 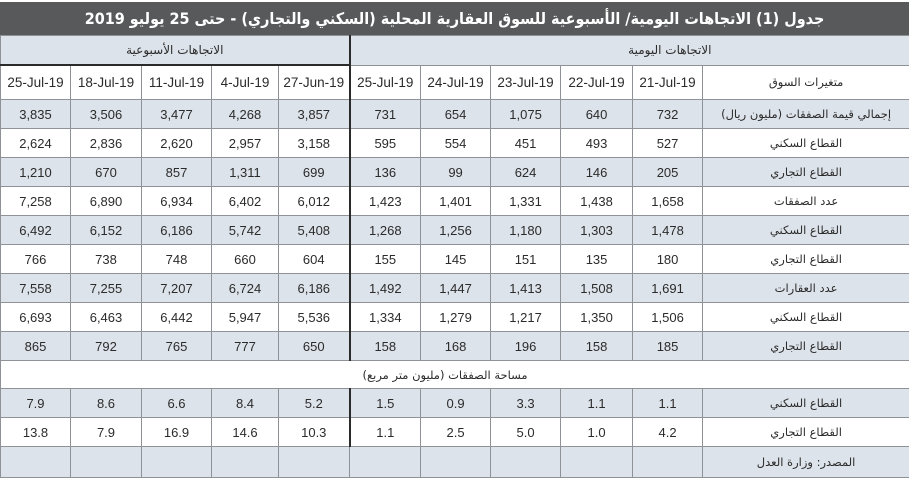 I want to click on daily-value-cell: 1,506, so click(x=668, y=317).